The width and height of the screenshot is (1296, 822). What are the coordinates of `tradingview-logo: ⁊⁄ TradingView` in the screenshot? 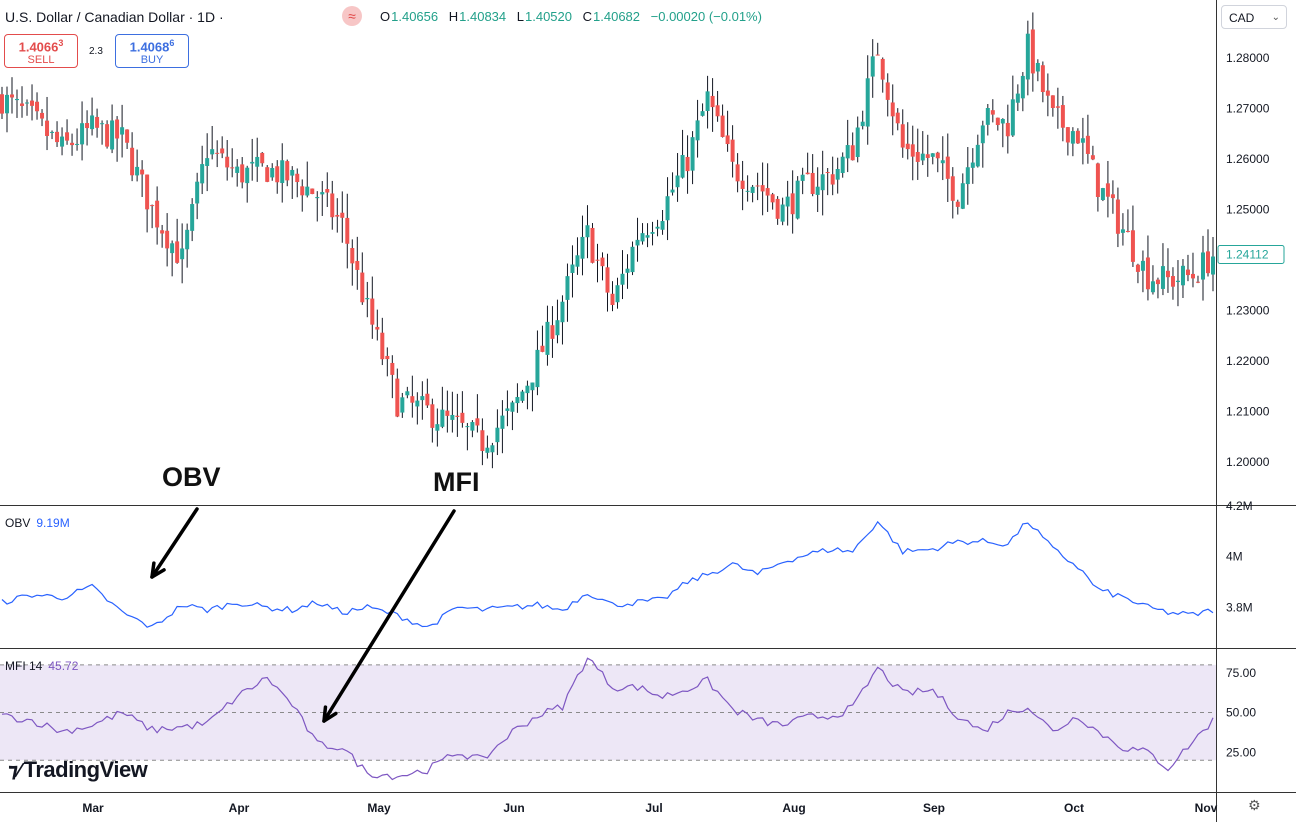 It's located at (78, 769).